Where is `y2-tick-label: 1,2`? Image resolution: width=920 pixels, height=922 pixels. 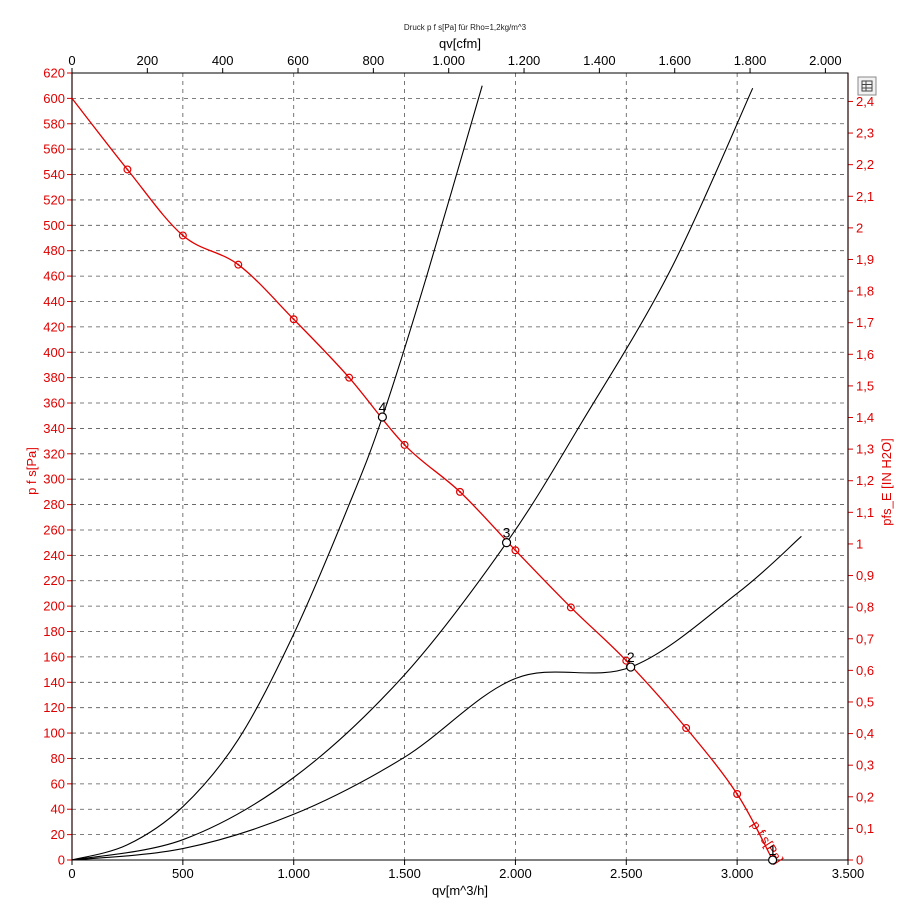
y2-tick-label: 1,2 is located at coordinates (865, 480).